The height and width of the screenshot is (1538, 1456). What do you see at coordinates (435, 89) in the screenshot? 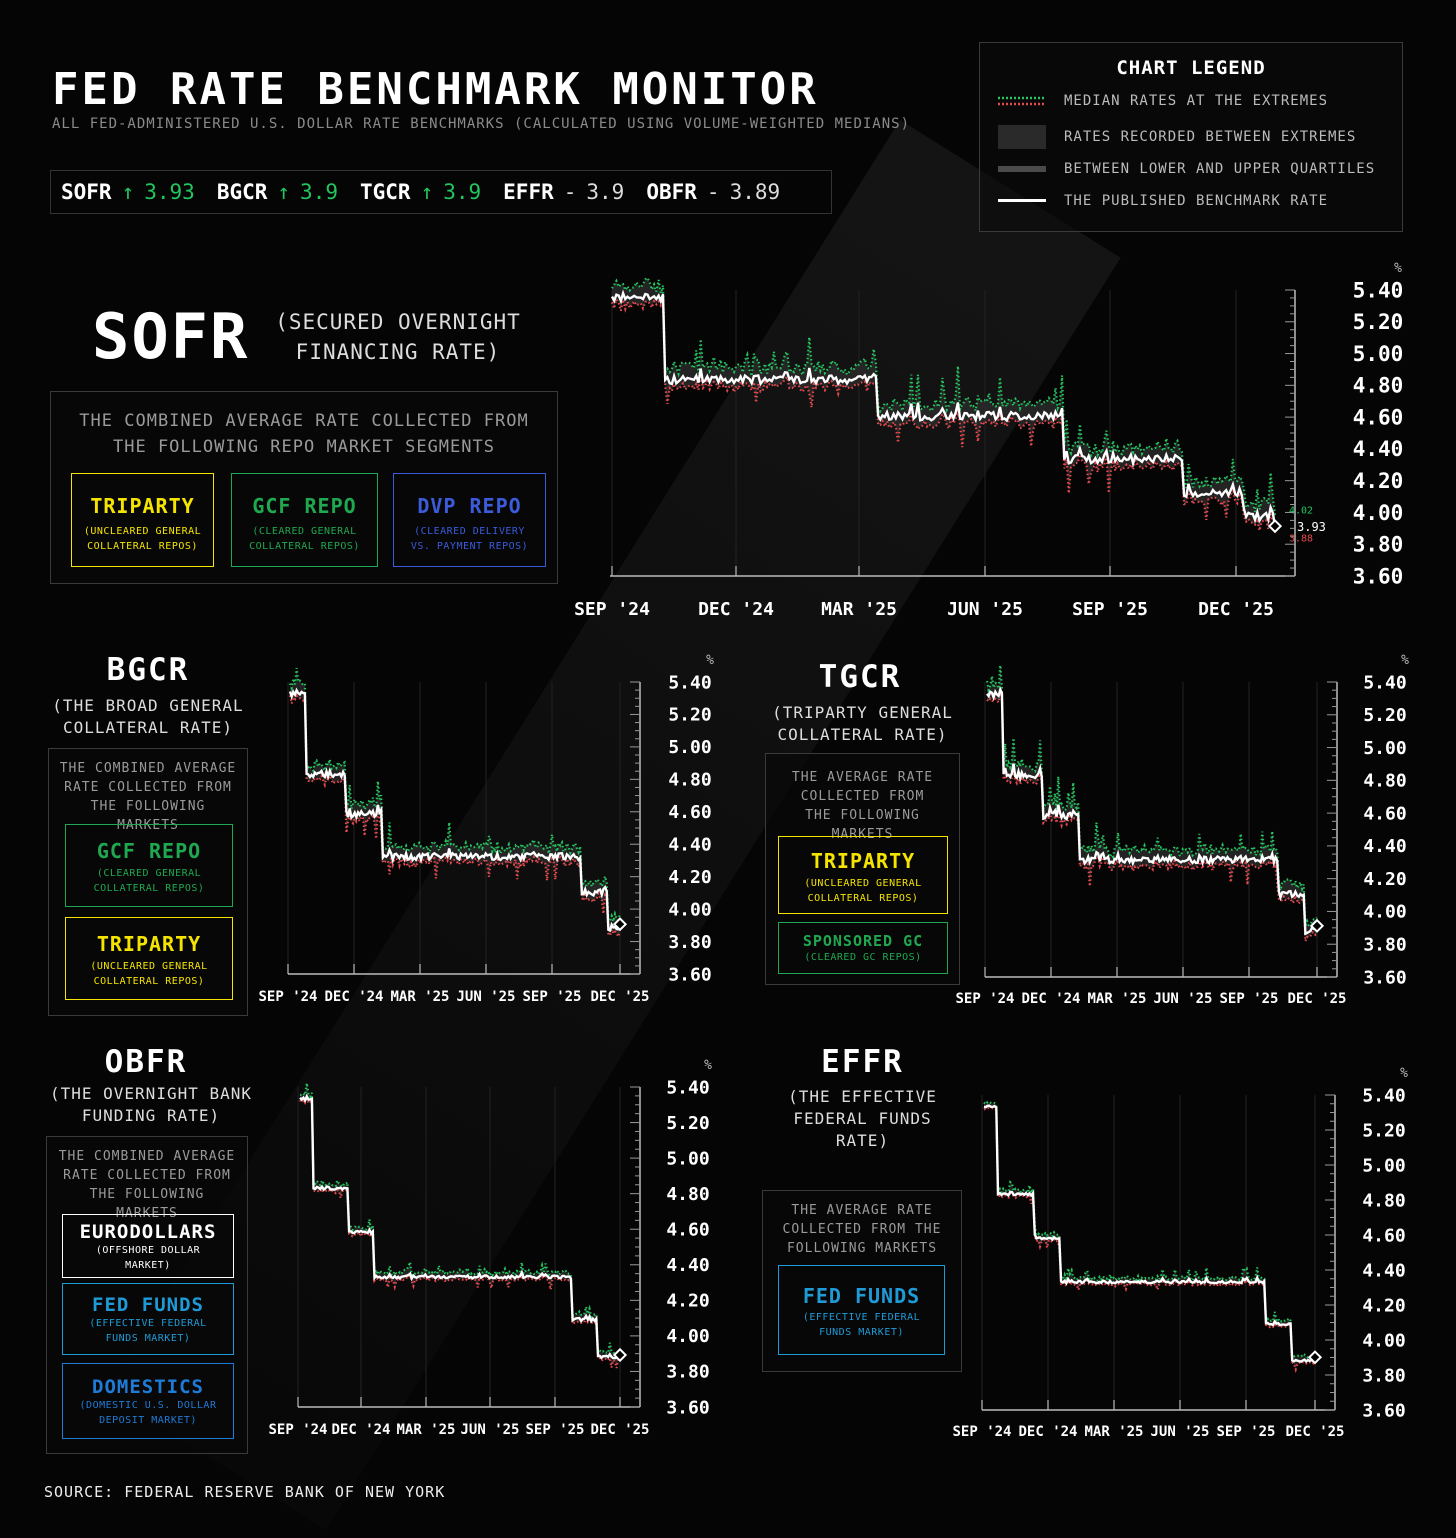
I see `page-title: FED RATE BENCHMARK MONITOR` at bounding box center [435, 89].